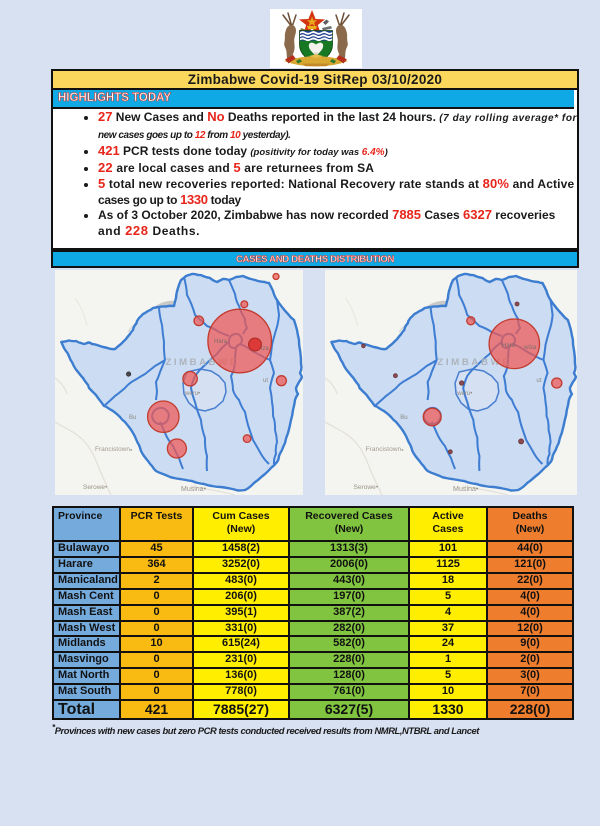  What do you see at coordinates (530, 348) in the screenshot?
I see `svg-text: wiza` at bounding box center [530, 348].